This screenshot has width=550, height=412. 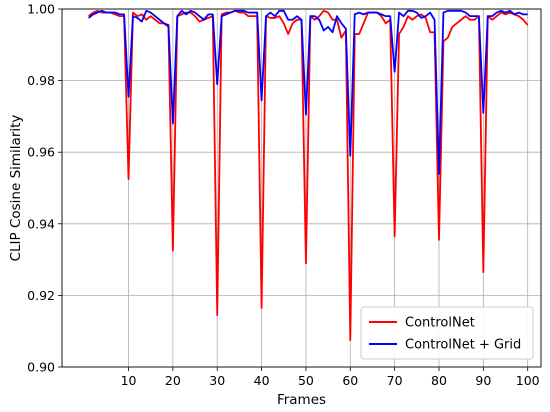 I want to click on x-tick-label: 50, so click(x=306, y=380).